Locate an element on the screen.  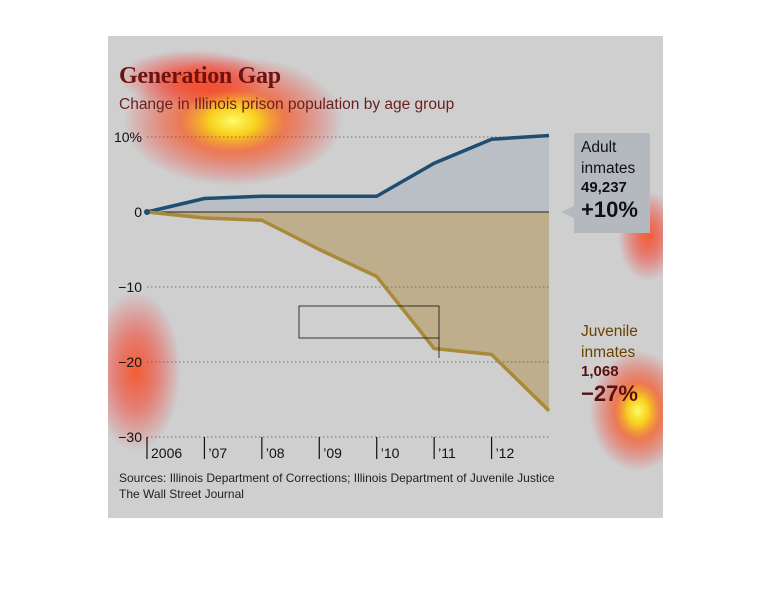
x-tick-label: ’08 is located at coordinates (275, 453).